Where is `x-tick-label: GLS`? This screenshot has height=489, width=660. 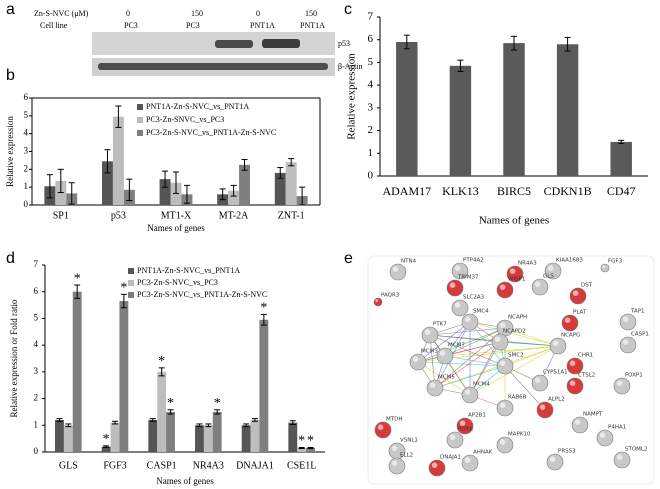 x-tick-label: GLS is located at coordinates (68, 465).